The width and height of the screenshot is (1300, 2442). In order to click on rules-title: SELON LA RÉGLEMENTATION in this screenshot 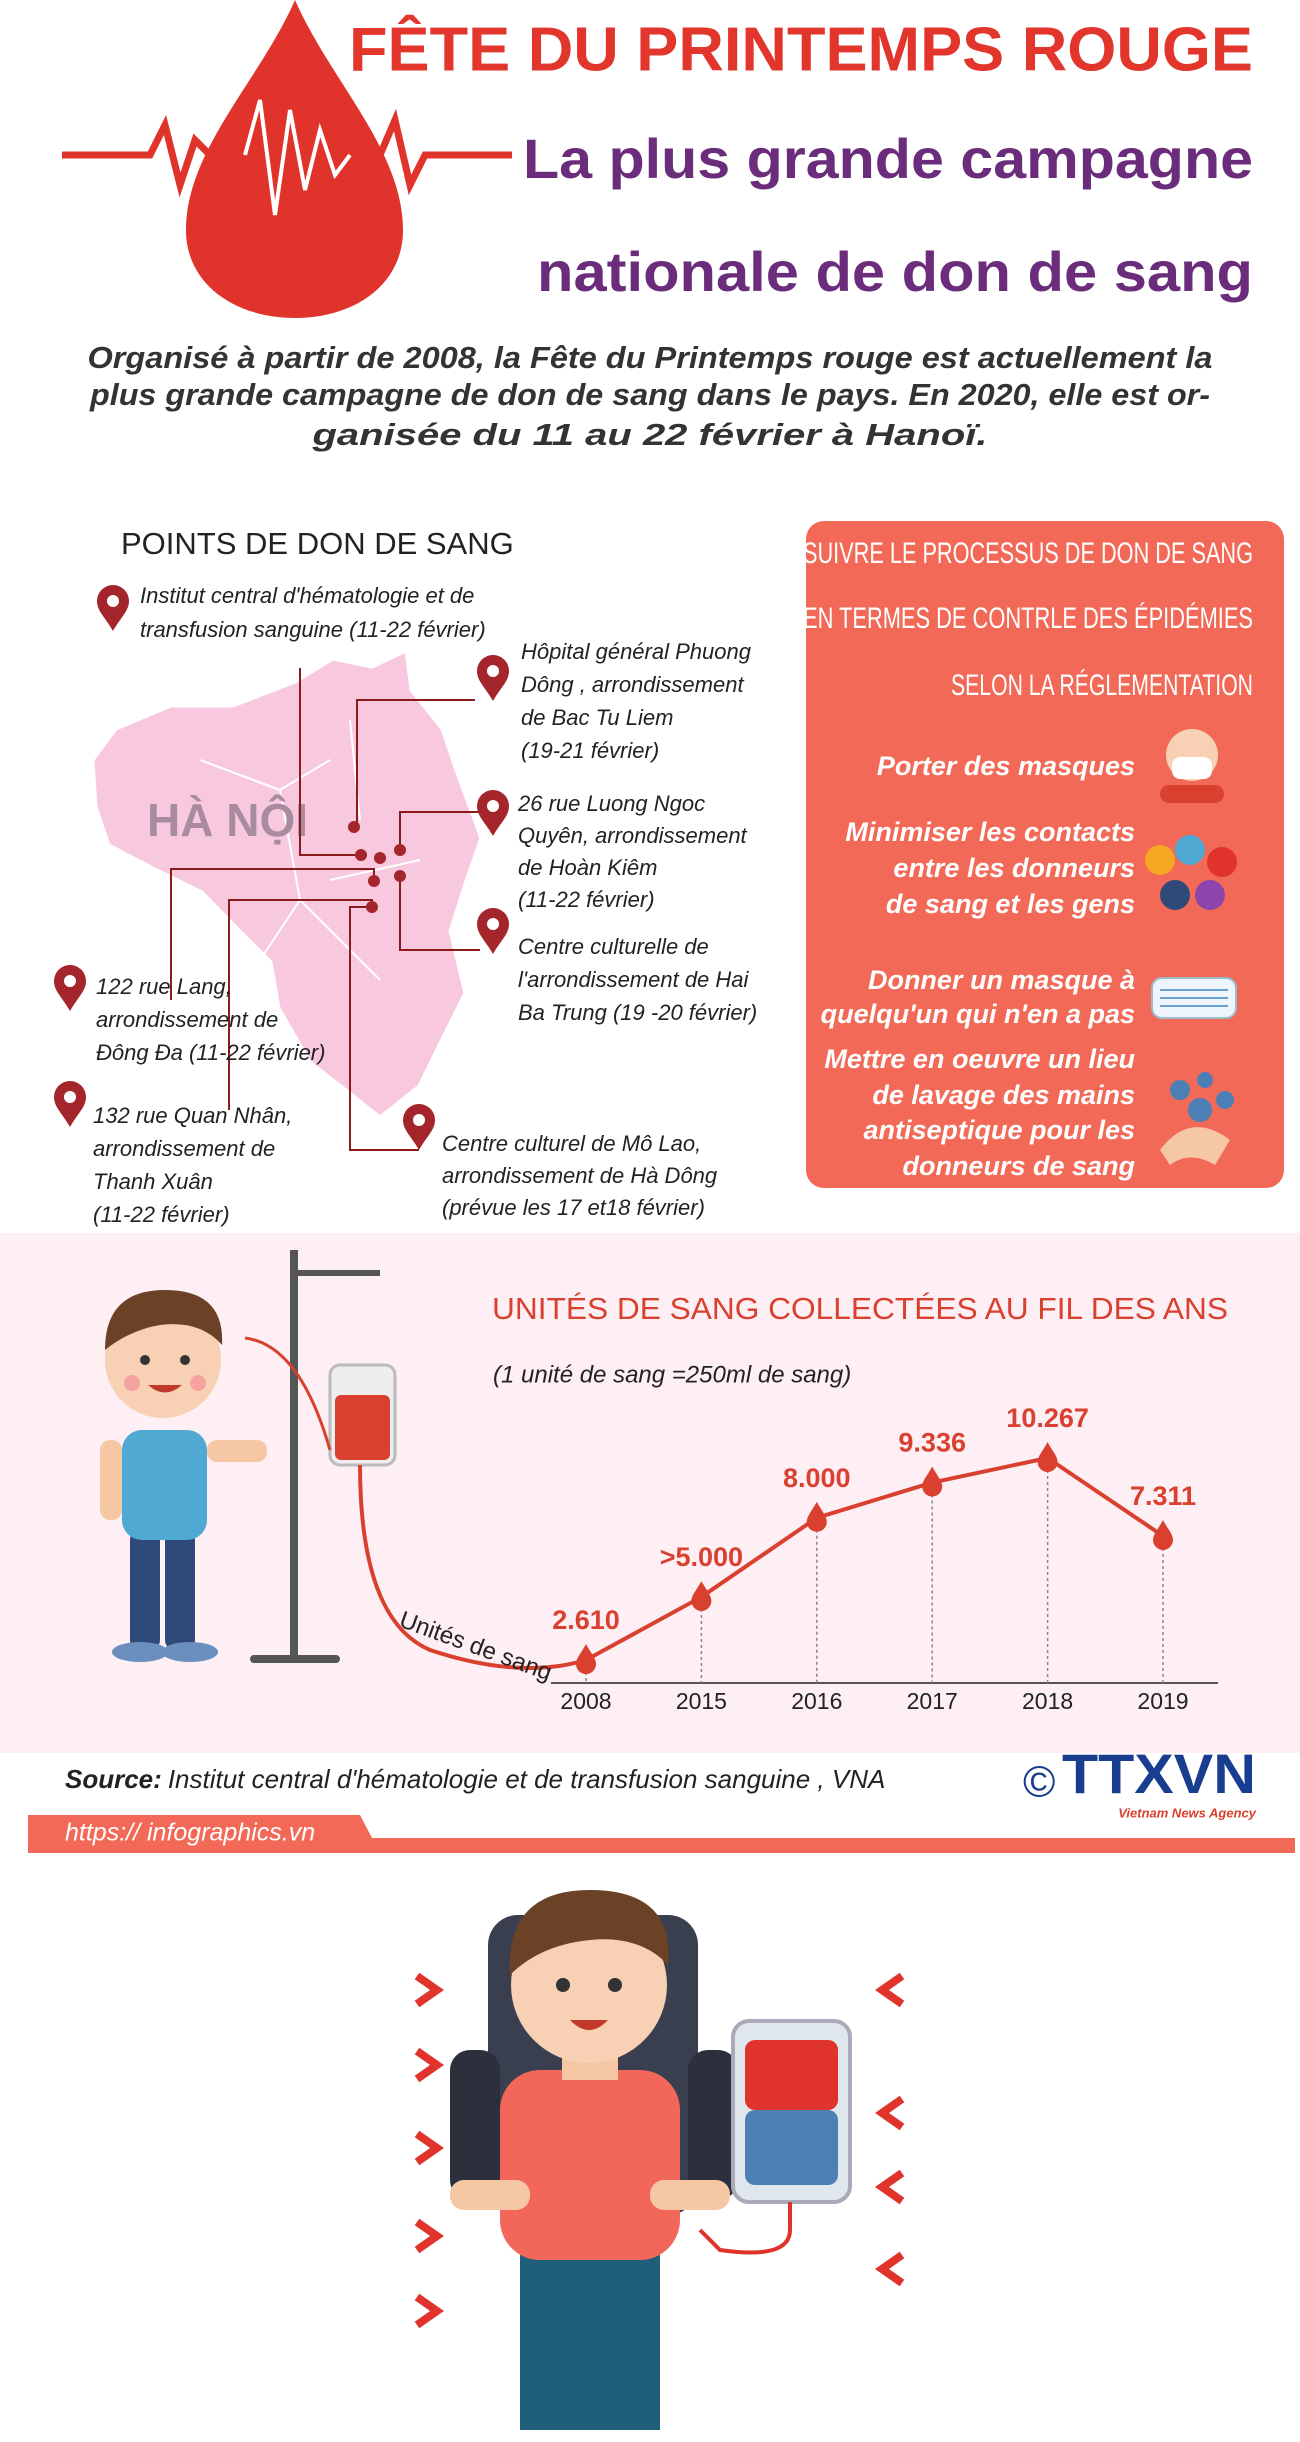, I will do `click(1102, 685)`.